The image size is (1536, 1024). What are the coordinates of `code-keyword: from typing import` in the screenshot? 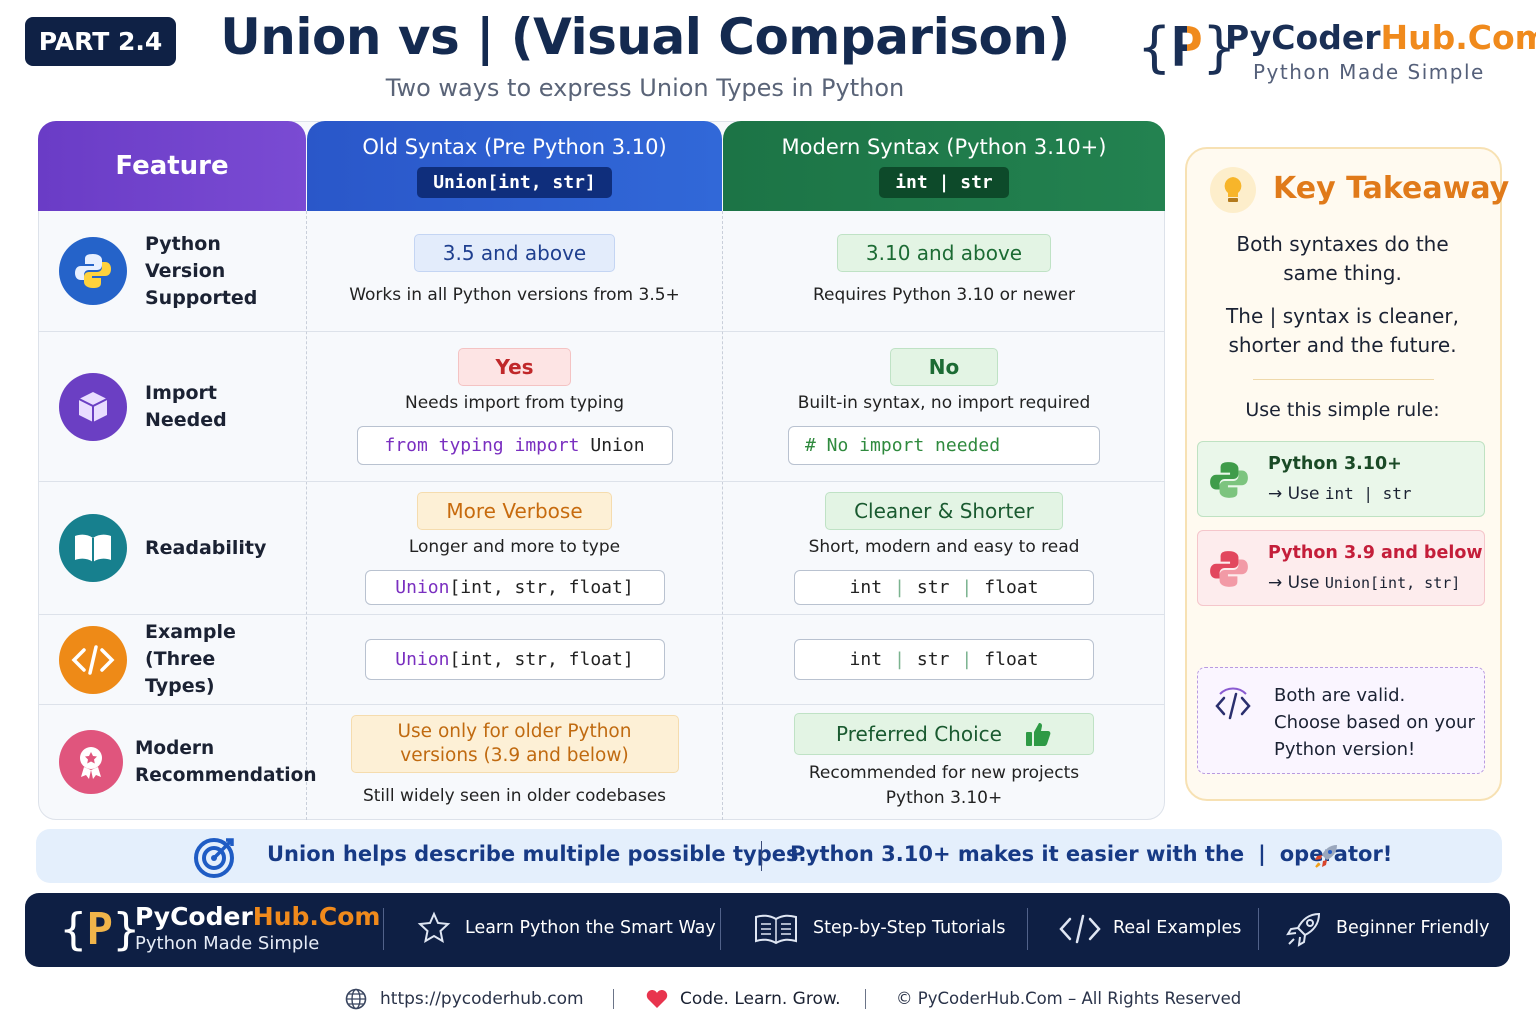 It's located at (482, 445).